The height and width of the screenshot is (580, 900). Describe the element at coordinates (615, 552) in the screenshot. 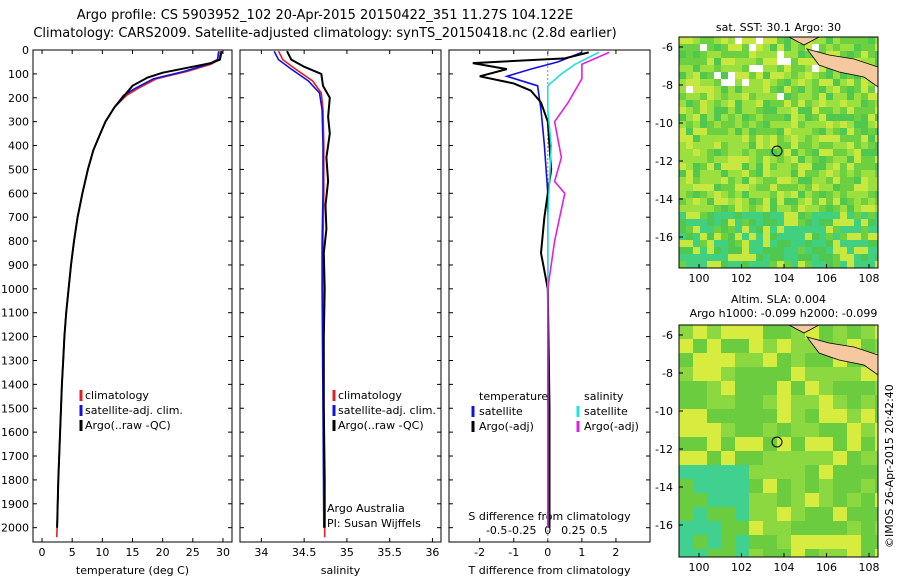

I see `x-tick-label: 2` at that location.